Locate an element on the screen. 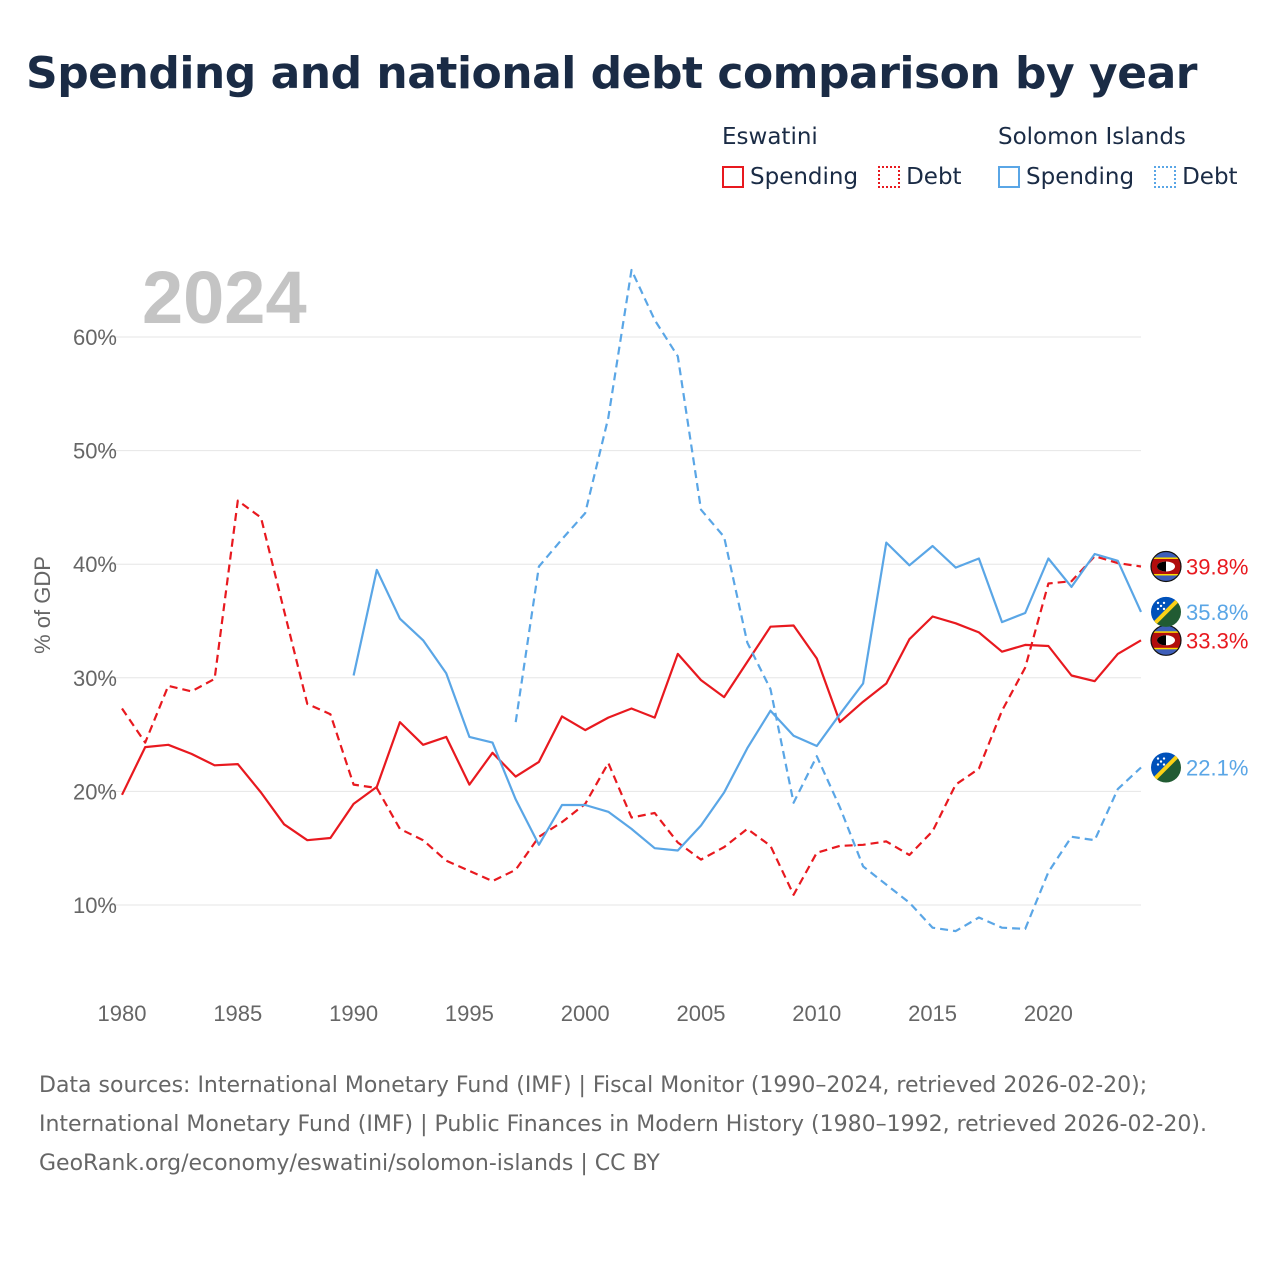  y-tick-label: 50% is located at coordinates (95, 451).